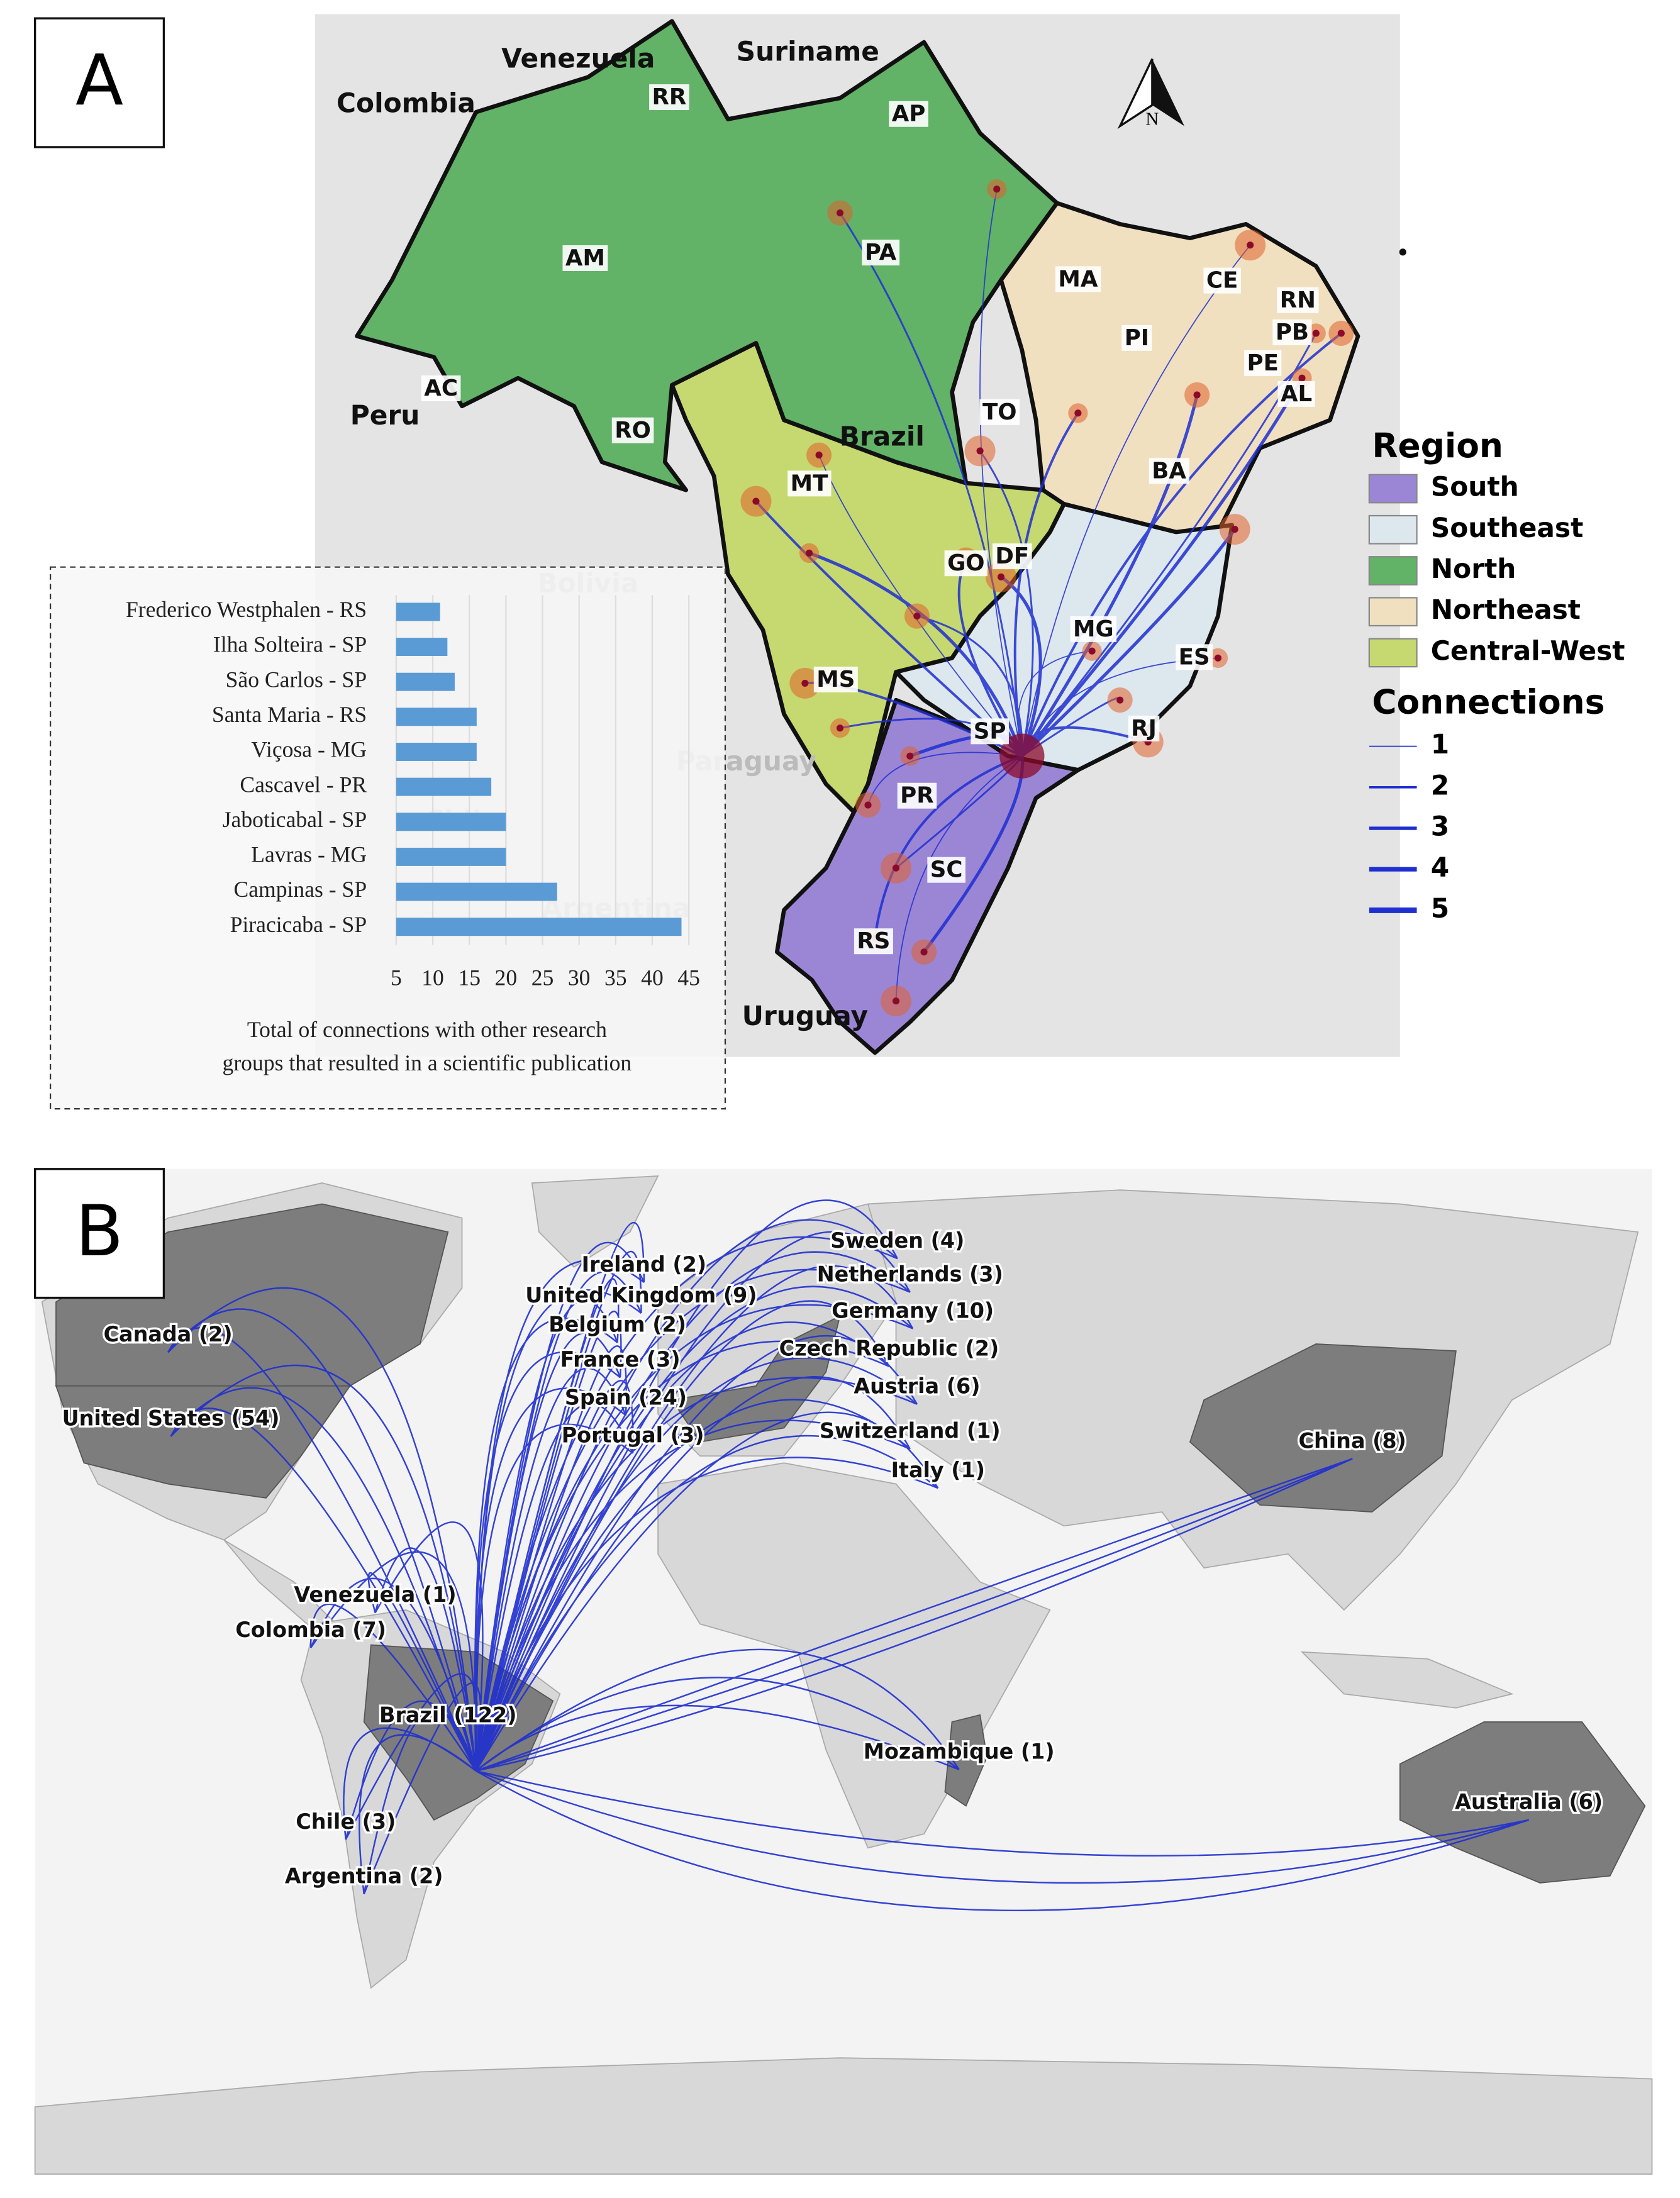 This screenshot has width=1680, height=2198. I want to click on legend-label: 1, so click(1440, 745).